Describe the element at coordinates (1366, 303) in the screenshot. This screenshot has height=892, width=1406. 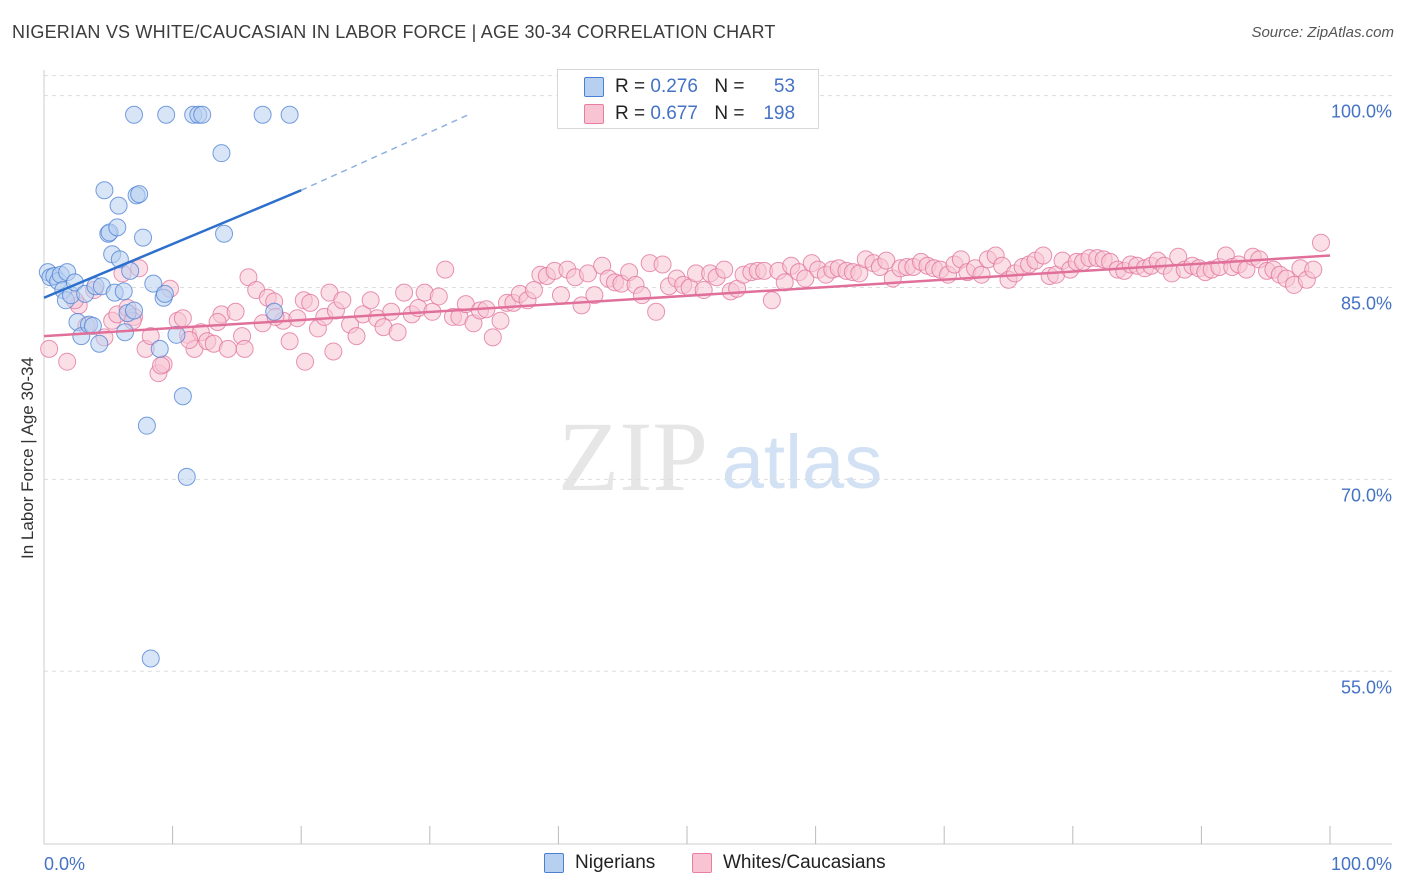
I see `y-tick-label: 85.0%` at that location.